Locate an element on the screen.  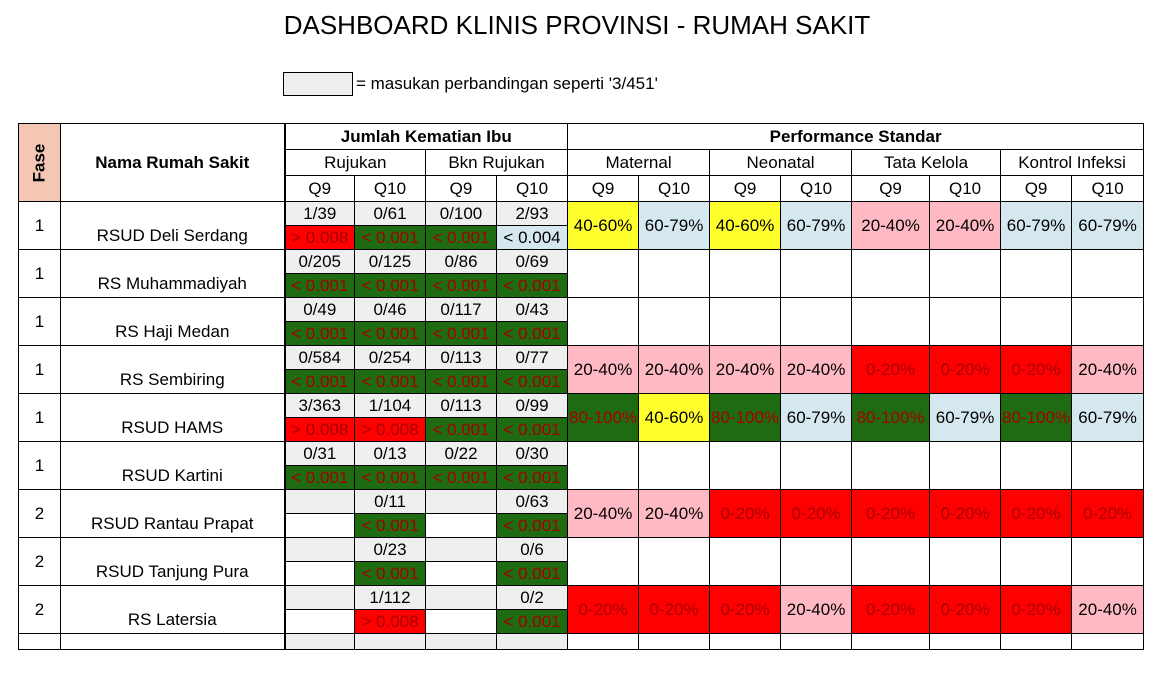
ratio-input: 0/31 is located at coordinates (319, 453).